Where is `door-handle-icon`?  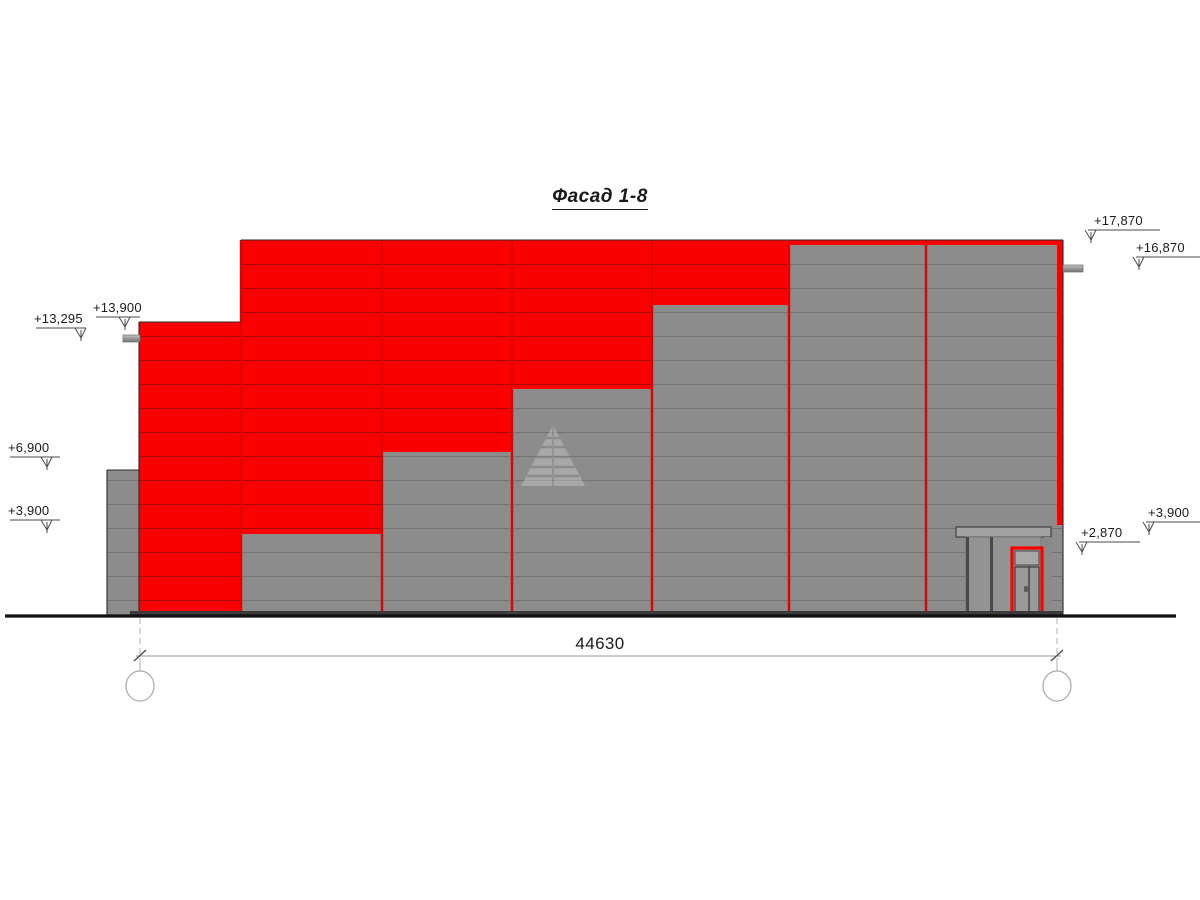
door-handle-icon is located at coordinates (1026, 589).